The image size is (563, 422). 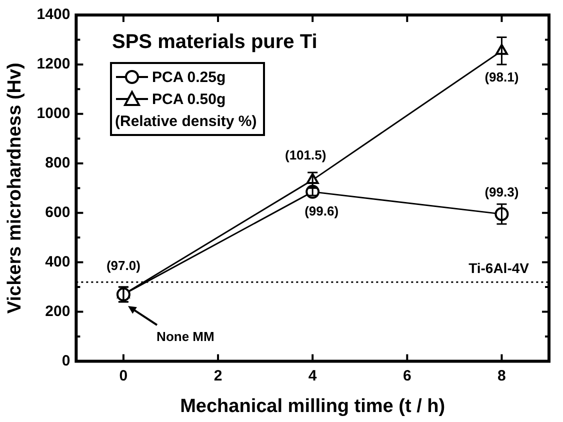 I want to click on y-tick-label: 1400, so click(x=53, y=15).